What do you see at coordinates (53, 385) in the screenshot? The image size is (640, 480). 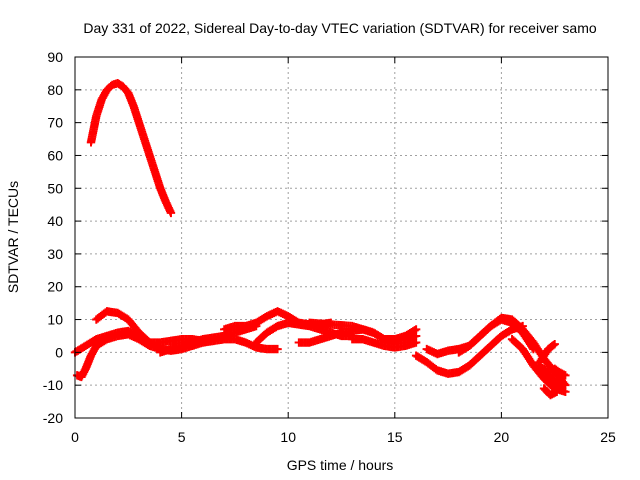 I see `y-tick-label: -10` at bounding box center [53, 385].